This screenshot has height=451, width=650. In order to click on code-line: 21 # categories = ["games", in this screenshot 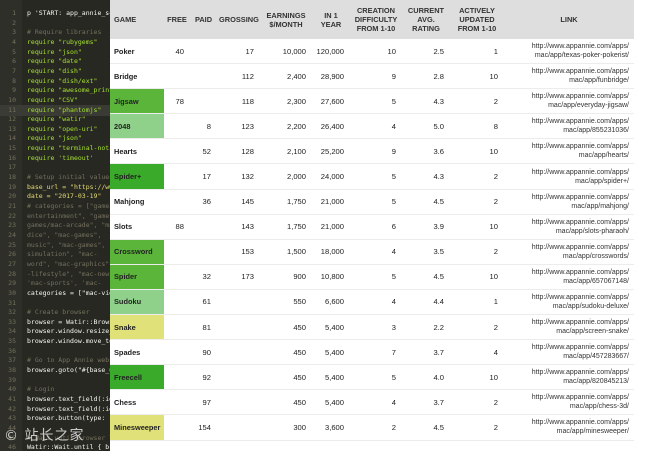, I will do `click(62, 206)`.